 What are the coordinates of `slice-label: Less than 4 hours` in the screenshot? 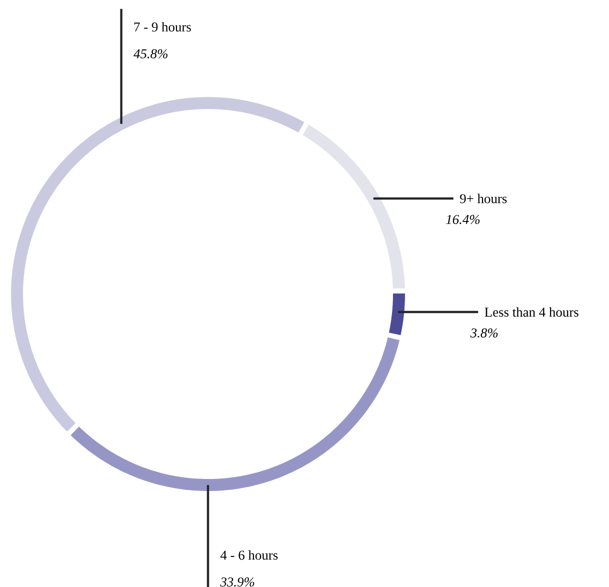 It's located at (531, 312).